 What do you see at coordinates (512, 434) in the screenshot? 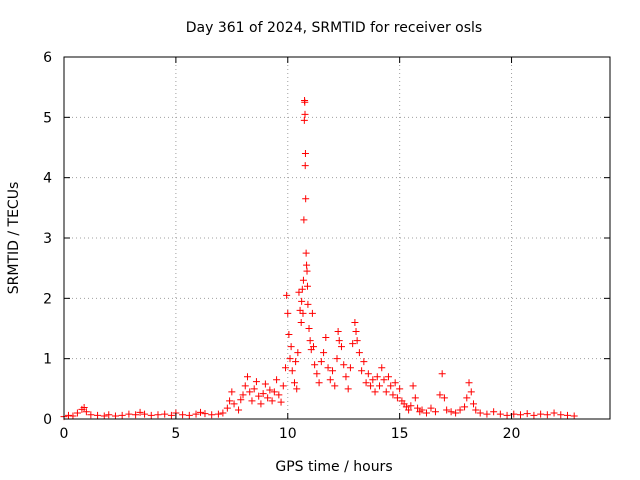
I see `x-tick-label: 20` at bounding box center [512, 434].